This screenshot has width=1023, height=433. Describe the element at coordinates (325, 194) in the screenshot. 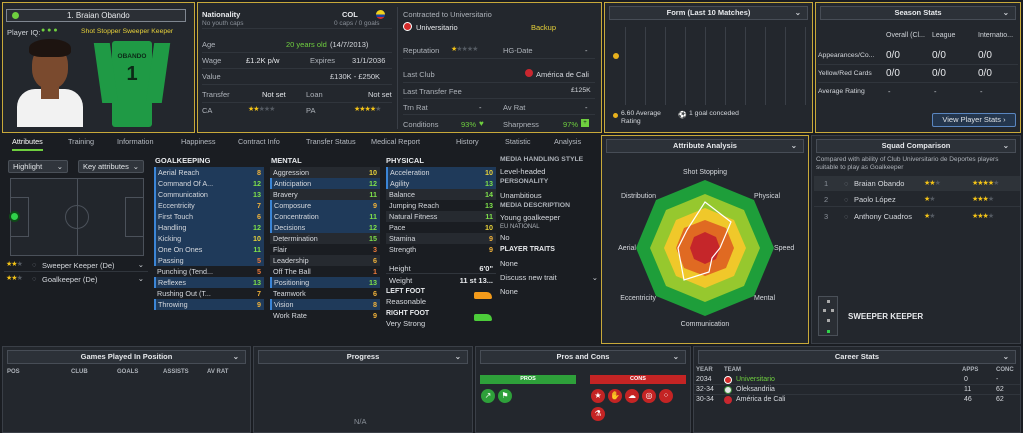

I see `mental-attribute-row: Bravery 11` at that location.